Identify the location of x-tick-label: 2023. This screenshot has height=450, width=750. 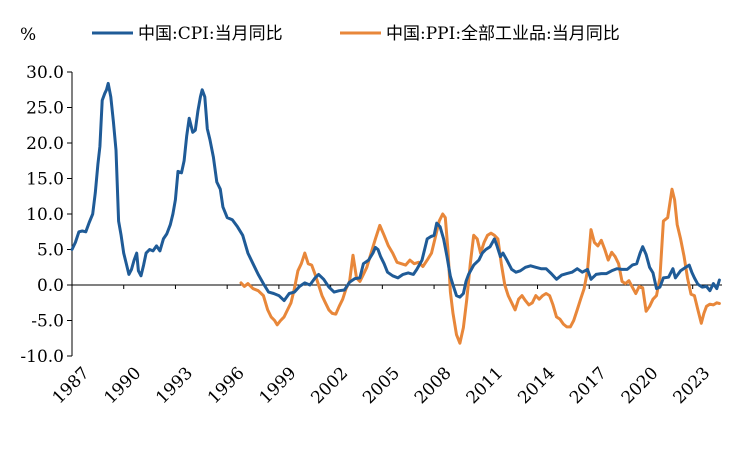
(691, 385).